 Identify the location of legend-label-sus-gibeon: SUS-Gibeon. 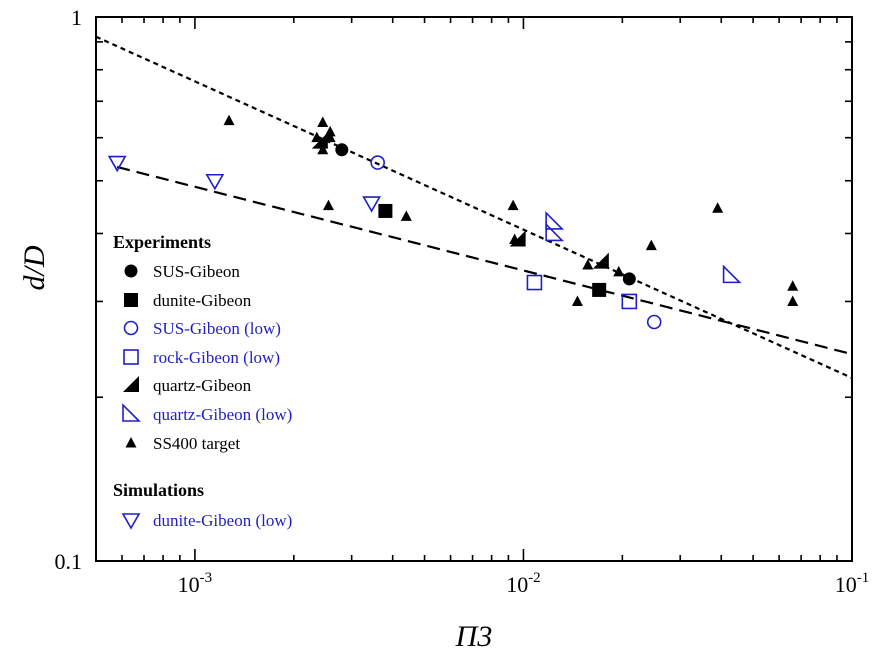
(196, 271).